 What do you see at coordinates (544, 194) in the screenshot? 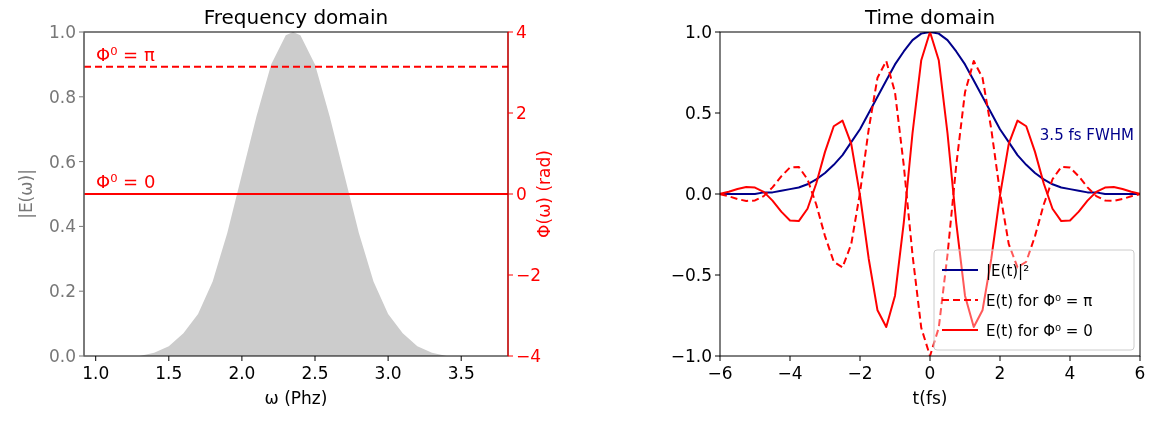
I see `y2-axis-title: Φ(ω) (rad)` at bounding box center [544, 194].